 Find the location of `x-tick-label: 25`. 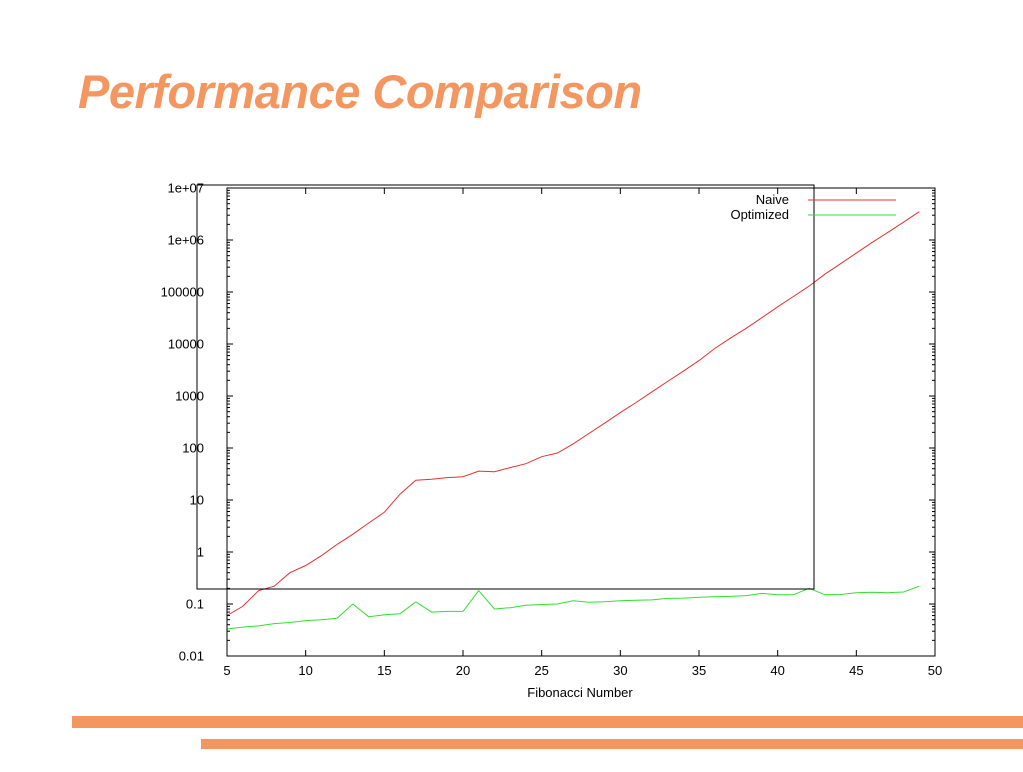

x-tick-label: 25 is located at coordinates (541, 670).